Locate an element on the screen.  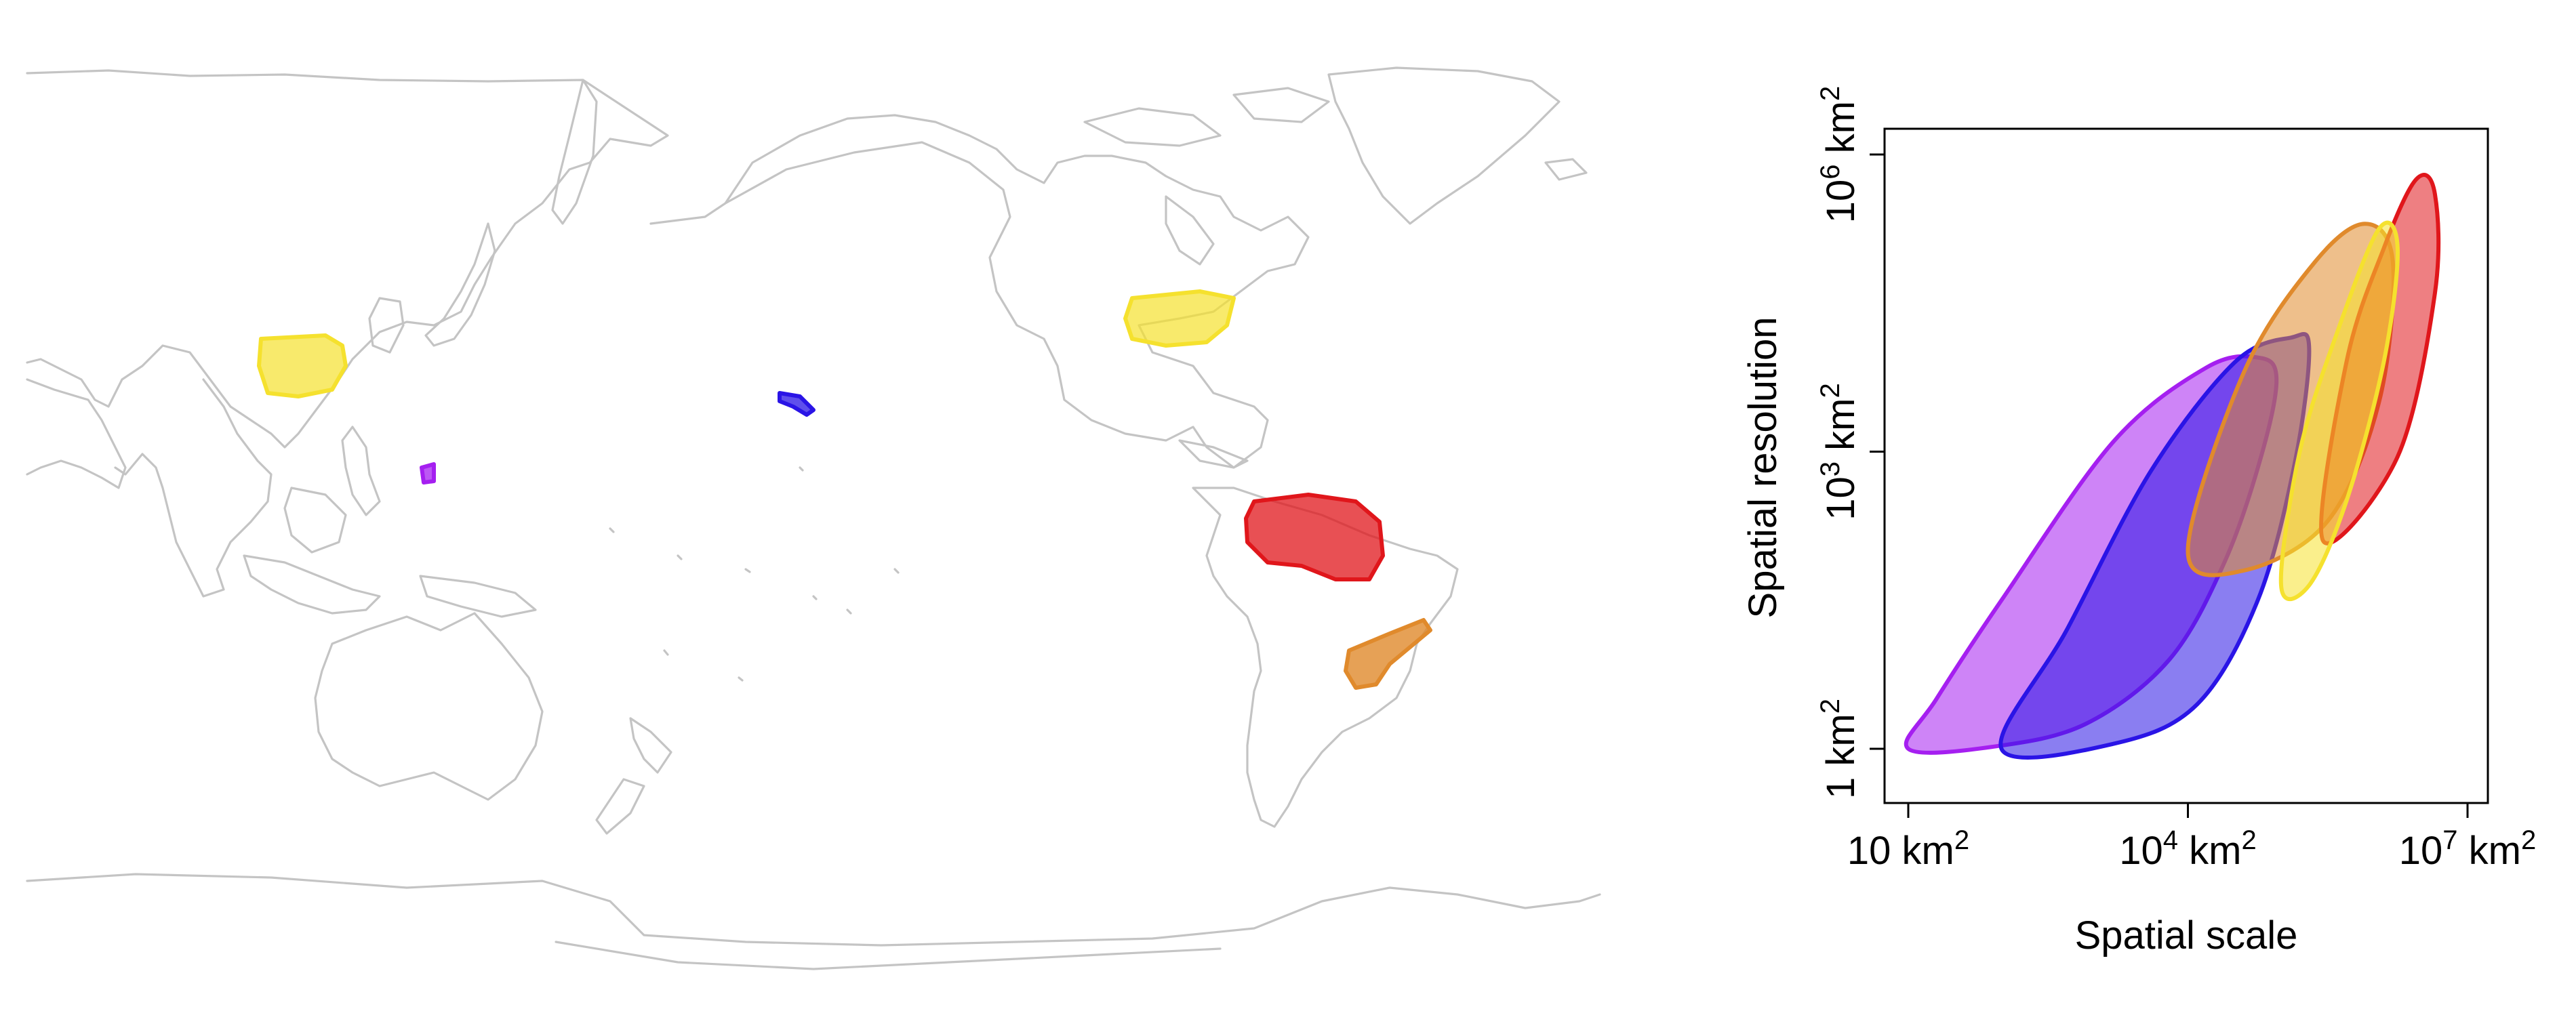
series-layer is located at coordinates (2172, 467).